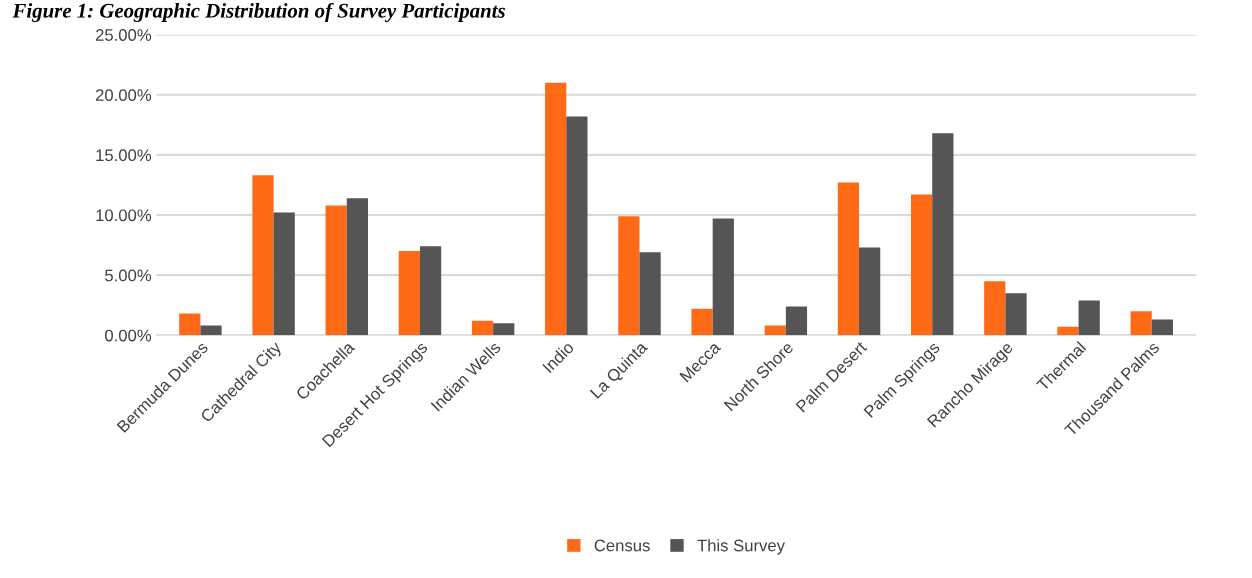 The image size is (1252, 578). What do you see at coordinates (741, 547) in the screenshot?
I see `legend-label: This Survey` at bounding box center [741, 547].